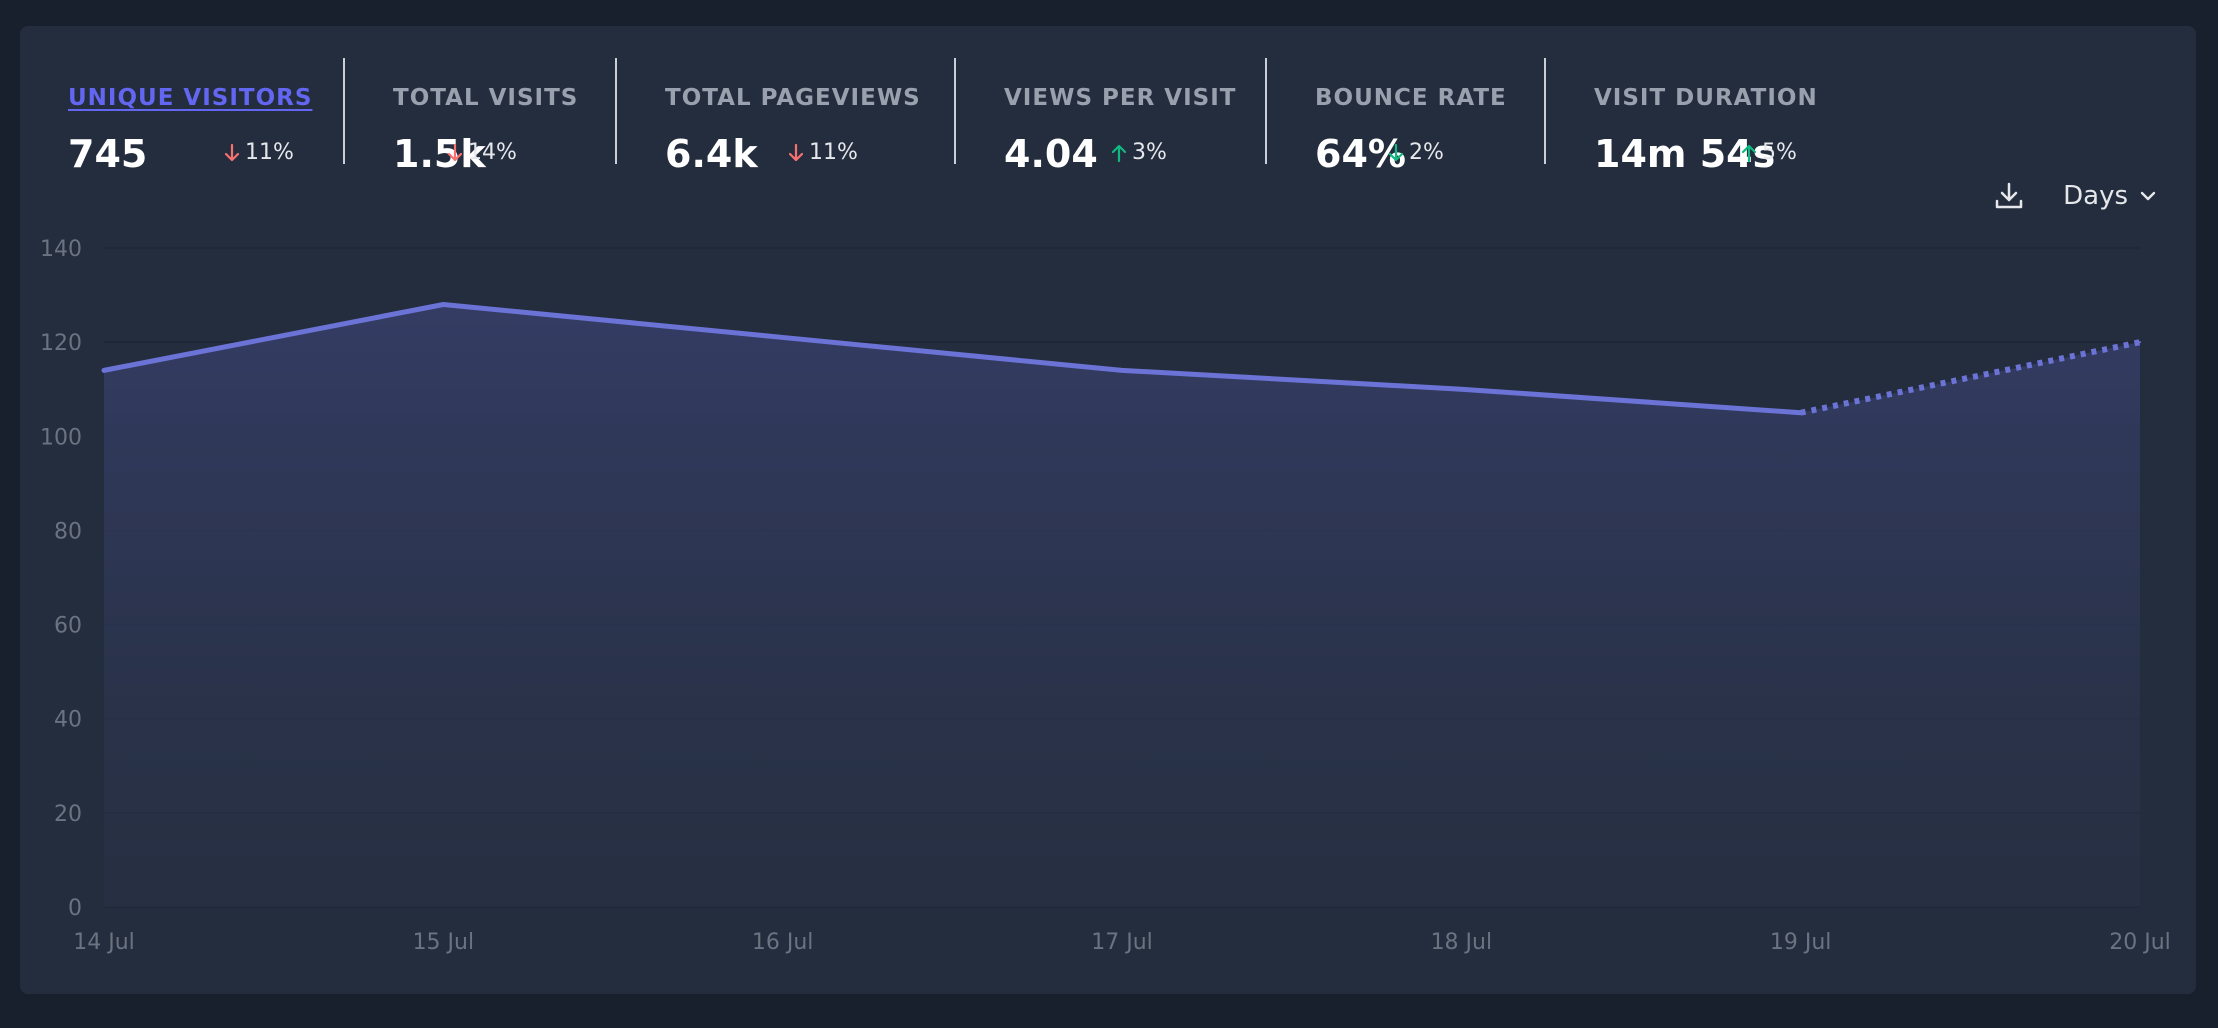  Describe the element at coordinates (182, 117) in the screenshot. I see `stat-unique-visitors: UNIQUE VISITORS 745 11%` at that location.